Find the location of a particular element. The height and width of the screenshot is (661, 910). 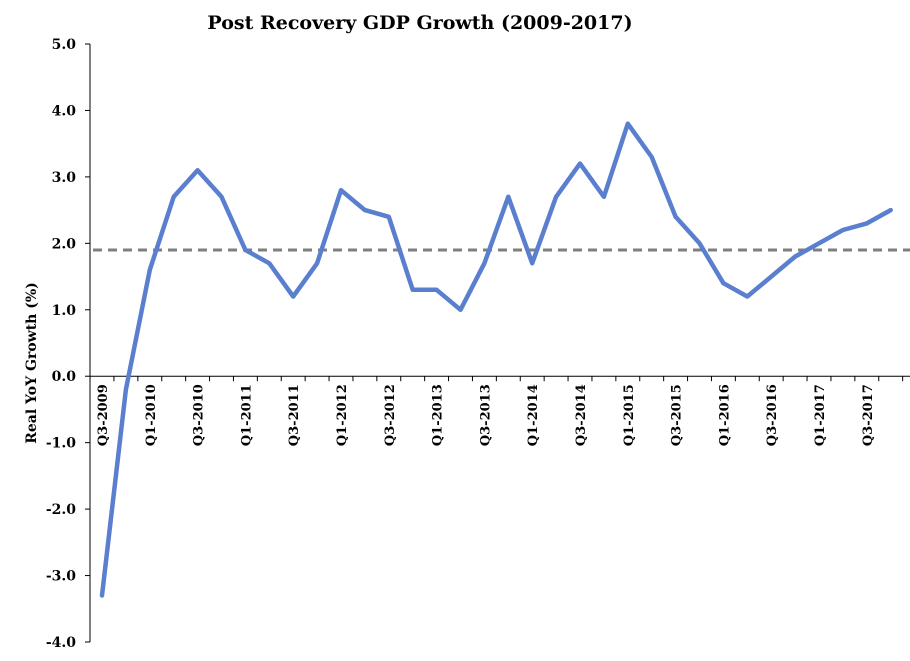

x-tick-label: Q3-2011 is located at coordinates (294, 415).